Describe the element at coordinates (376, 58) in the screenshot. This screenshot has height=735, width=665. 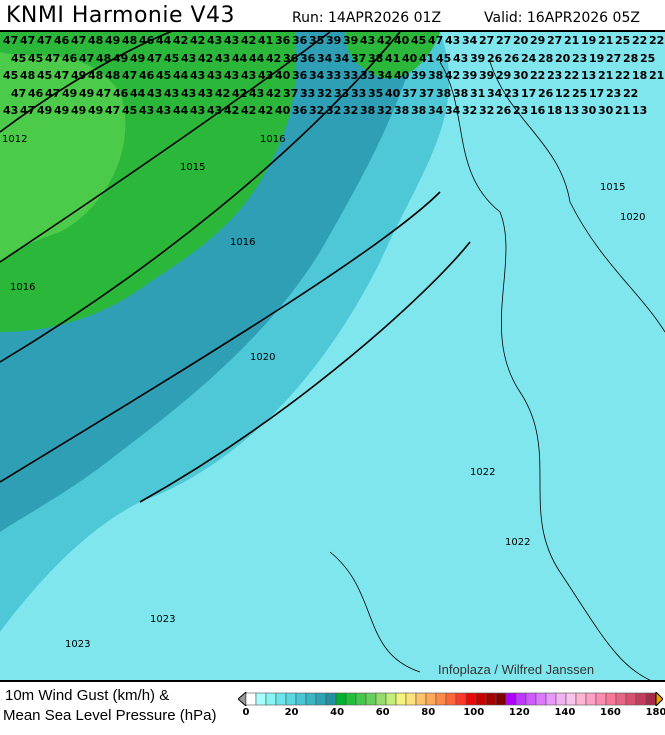
I see `gust-value: 38` at that location.